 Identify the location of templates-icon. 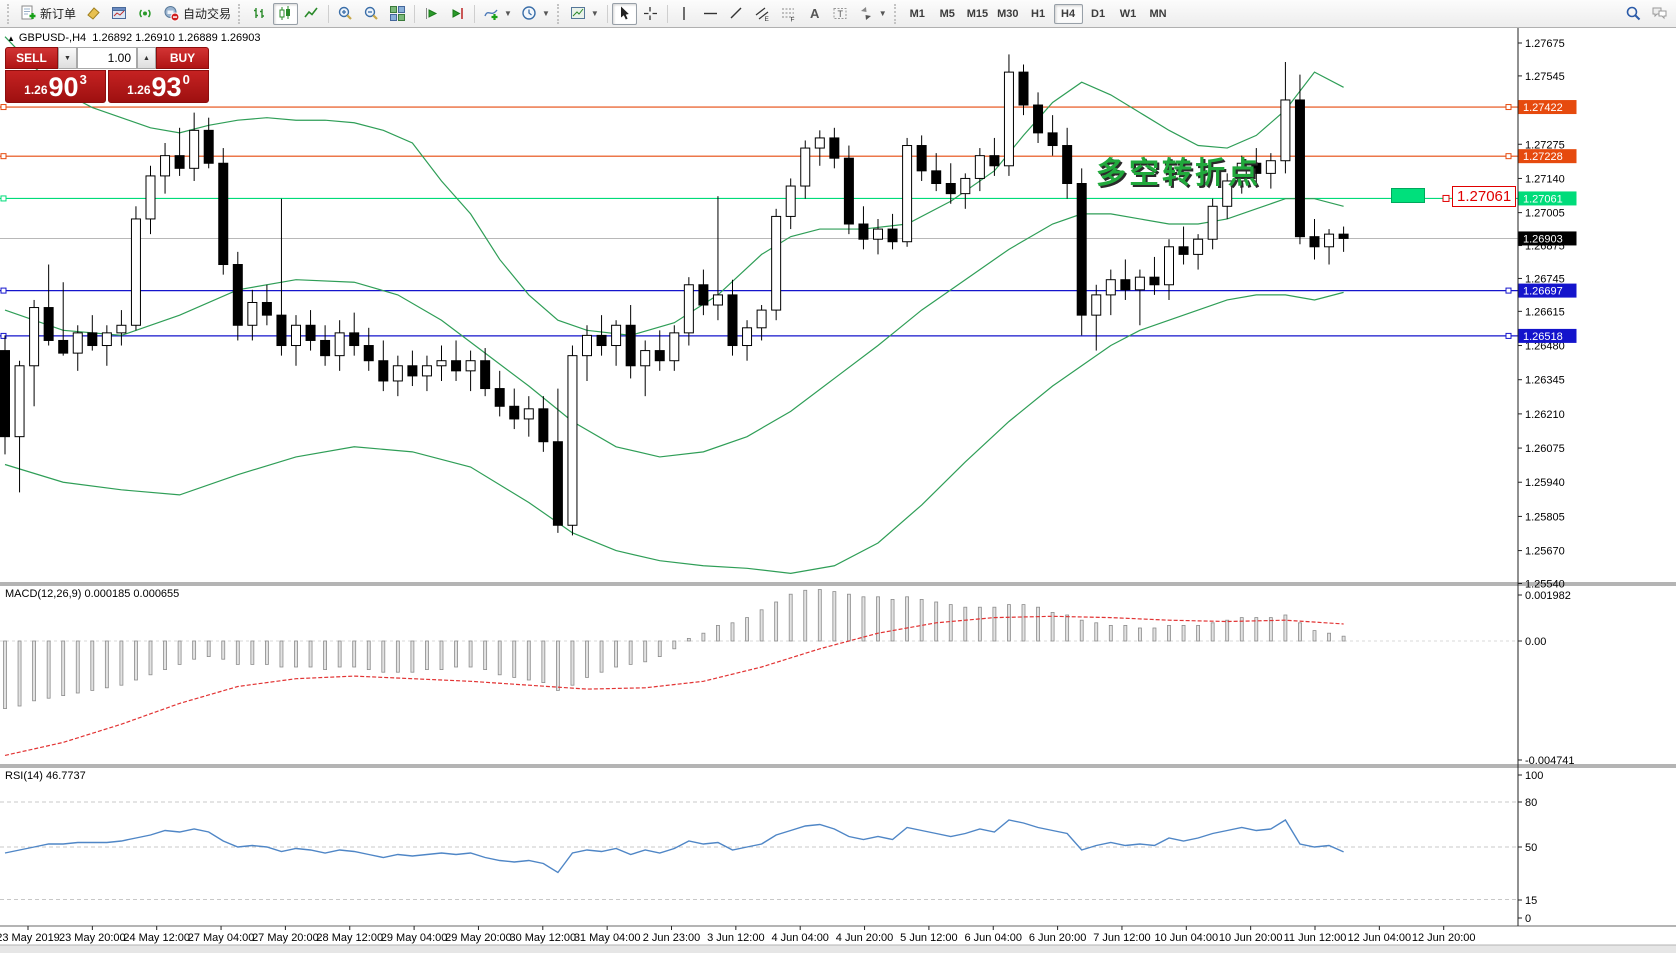
(577, 13).